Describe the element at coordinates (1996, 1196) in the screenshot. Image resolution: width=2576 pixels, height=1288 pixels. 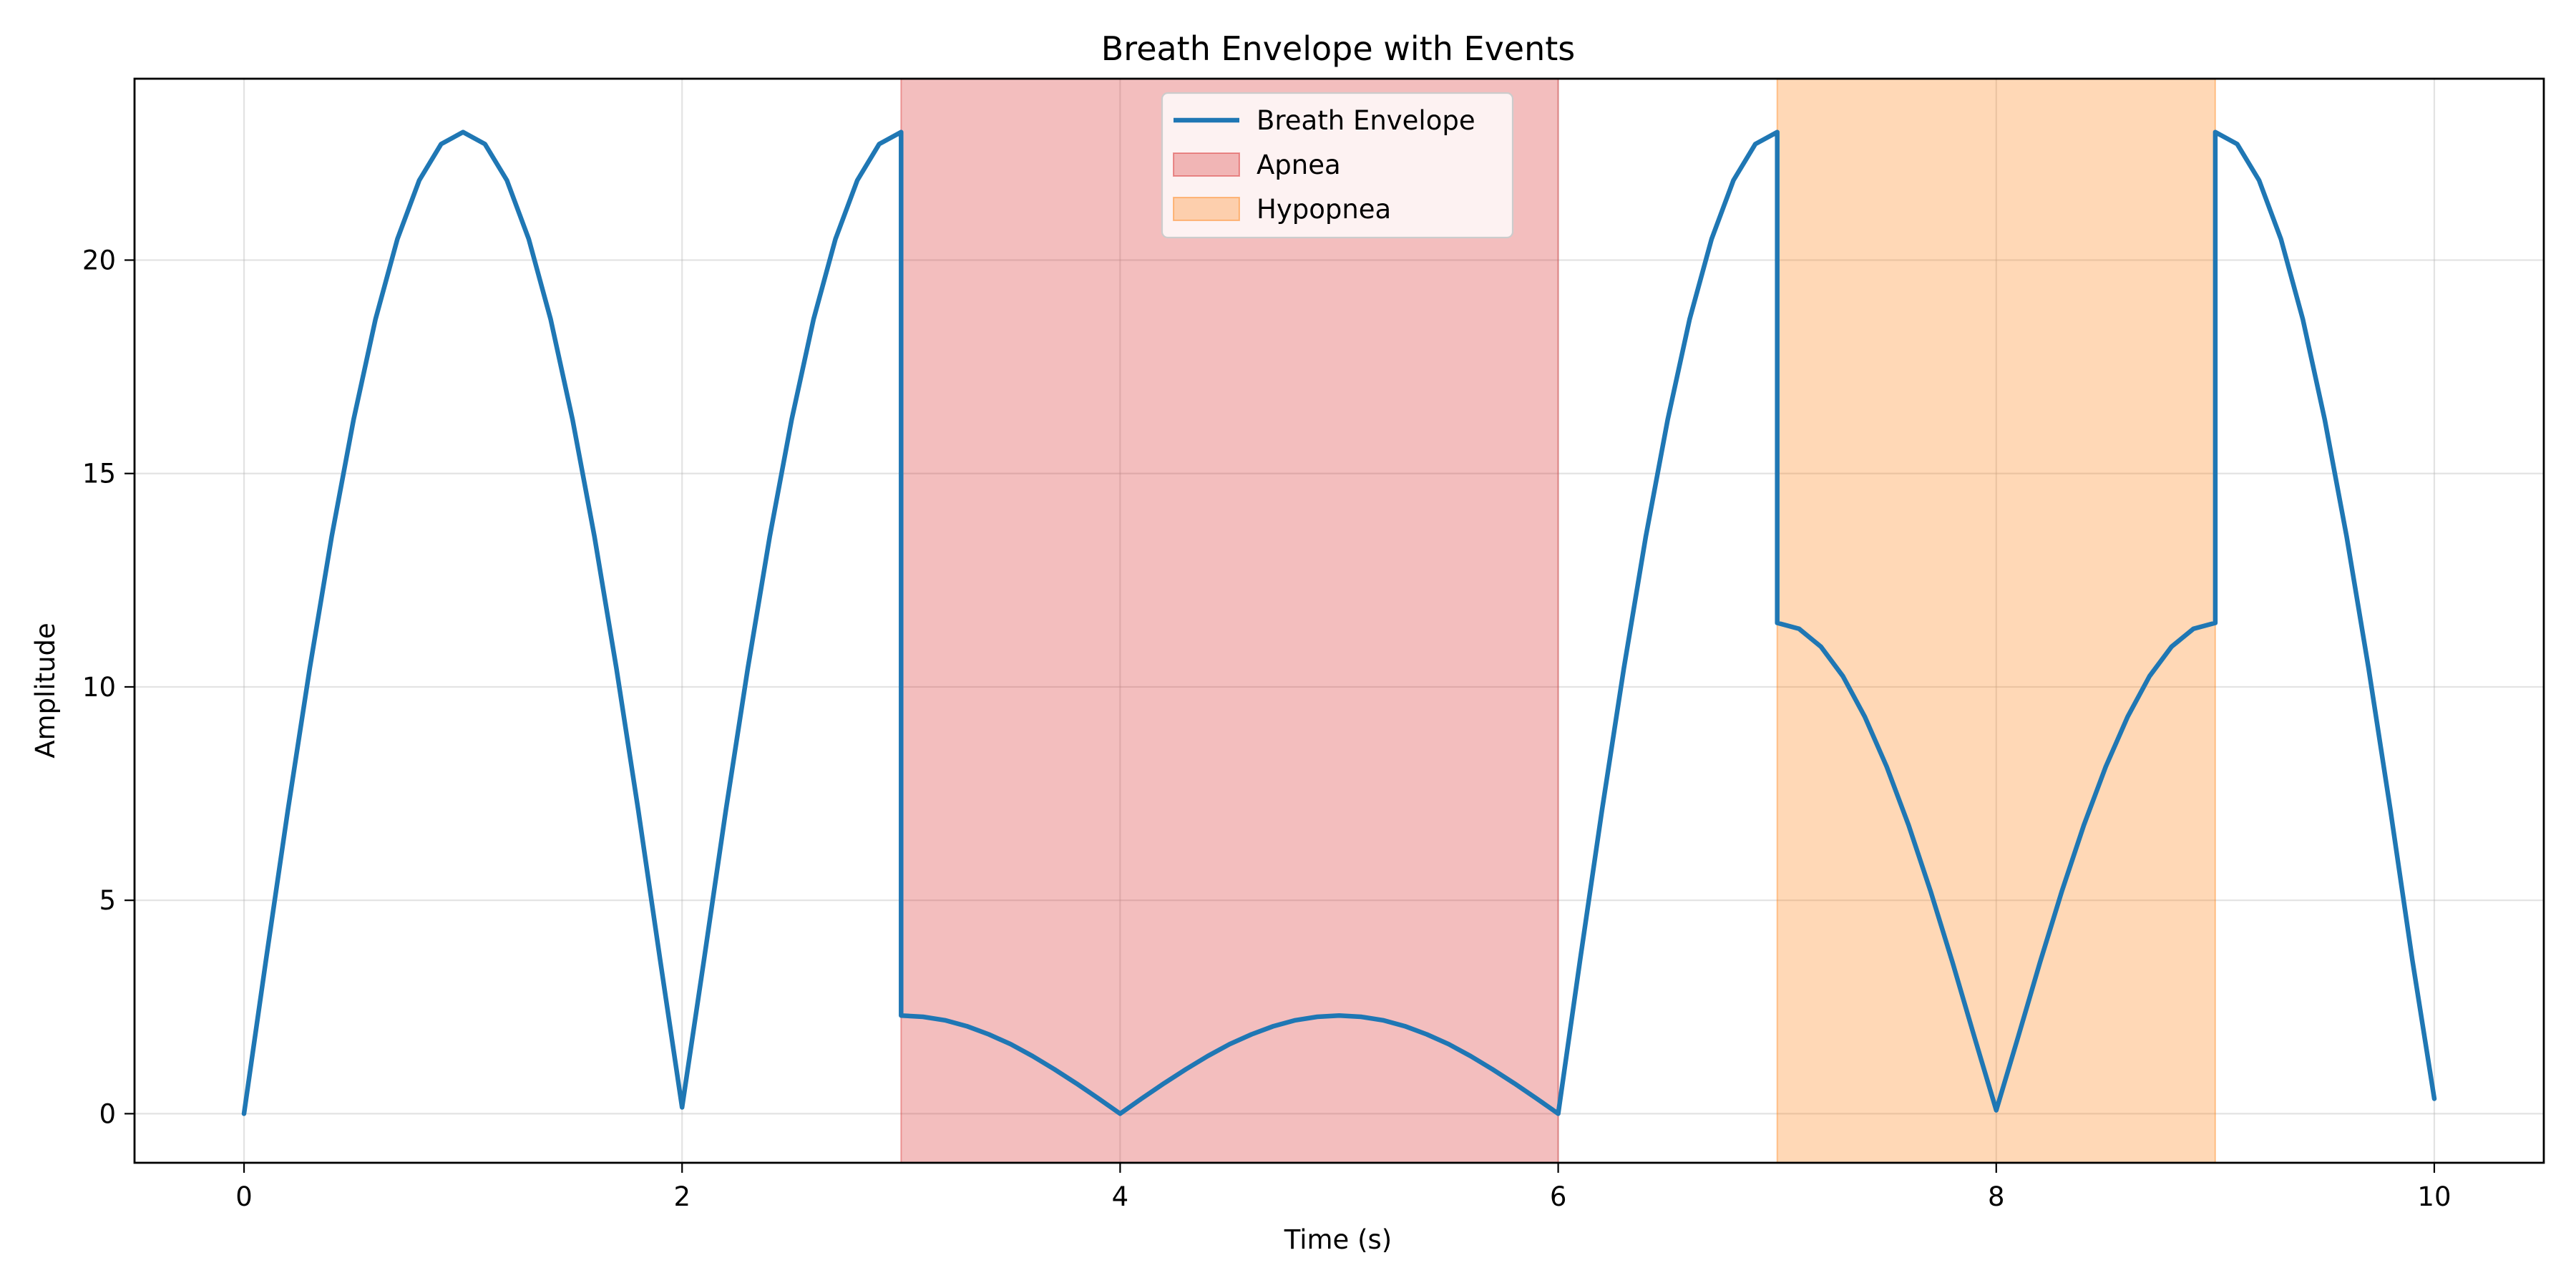
I see `x-tick-label: 8` at that location.